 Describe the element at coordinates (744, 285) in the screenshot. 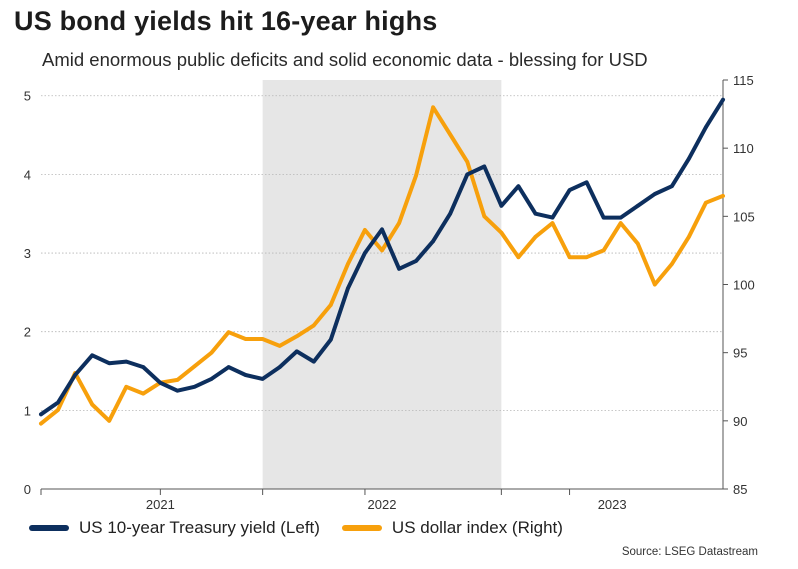

I see `right-tick-label: 100` at that location.